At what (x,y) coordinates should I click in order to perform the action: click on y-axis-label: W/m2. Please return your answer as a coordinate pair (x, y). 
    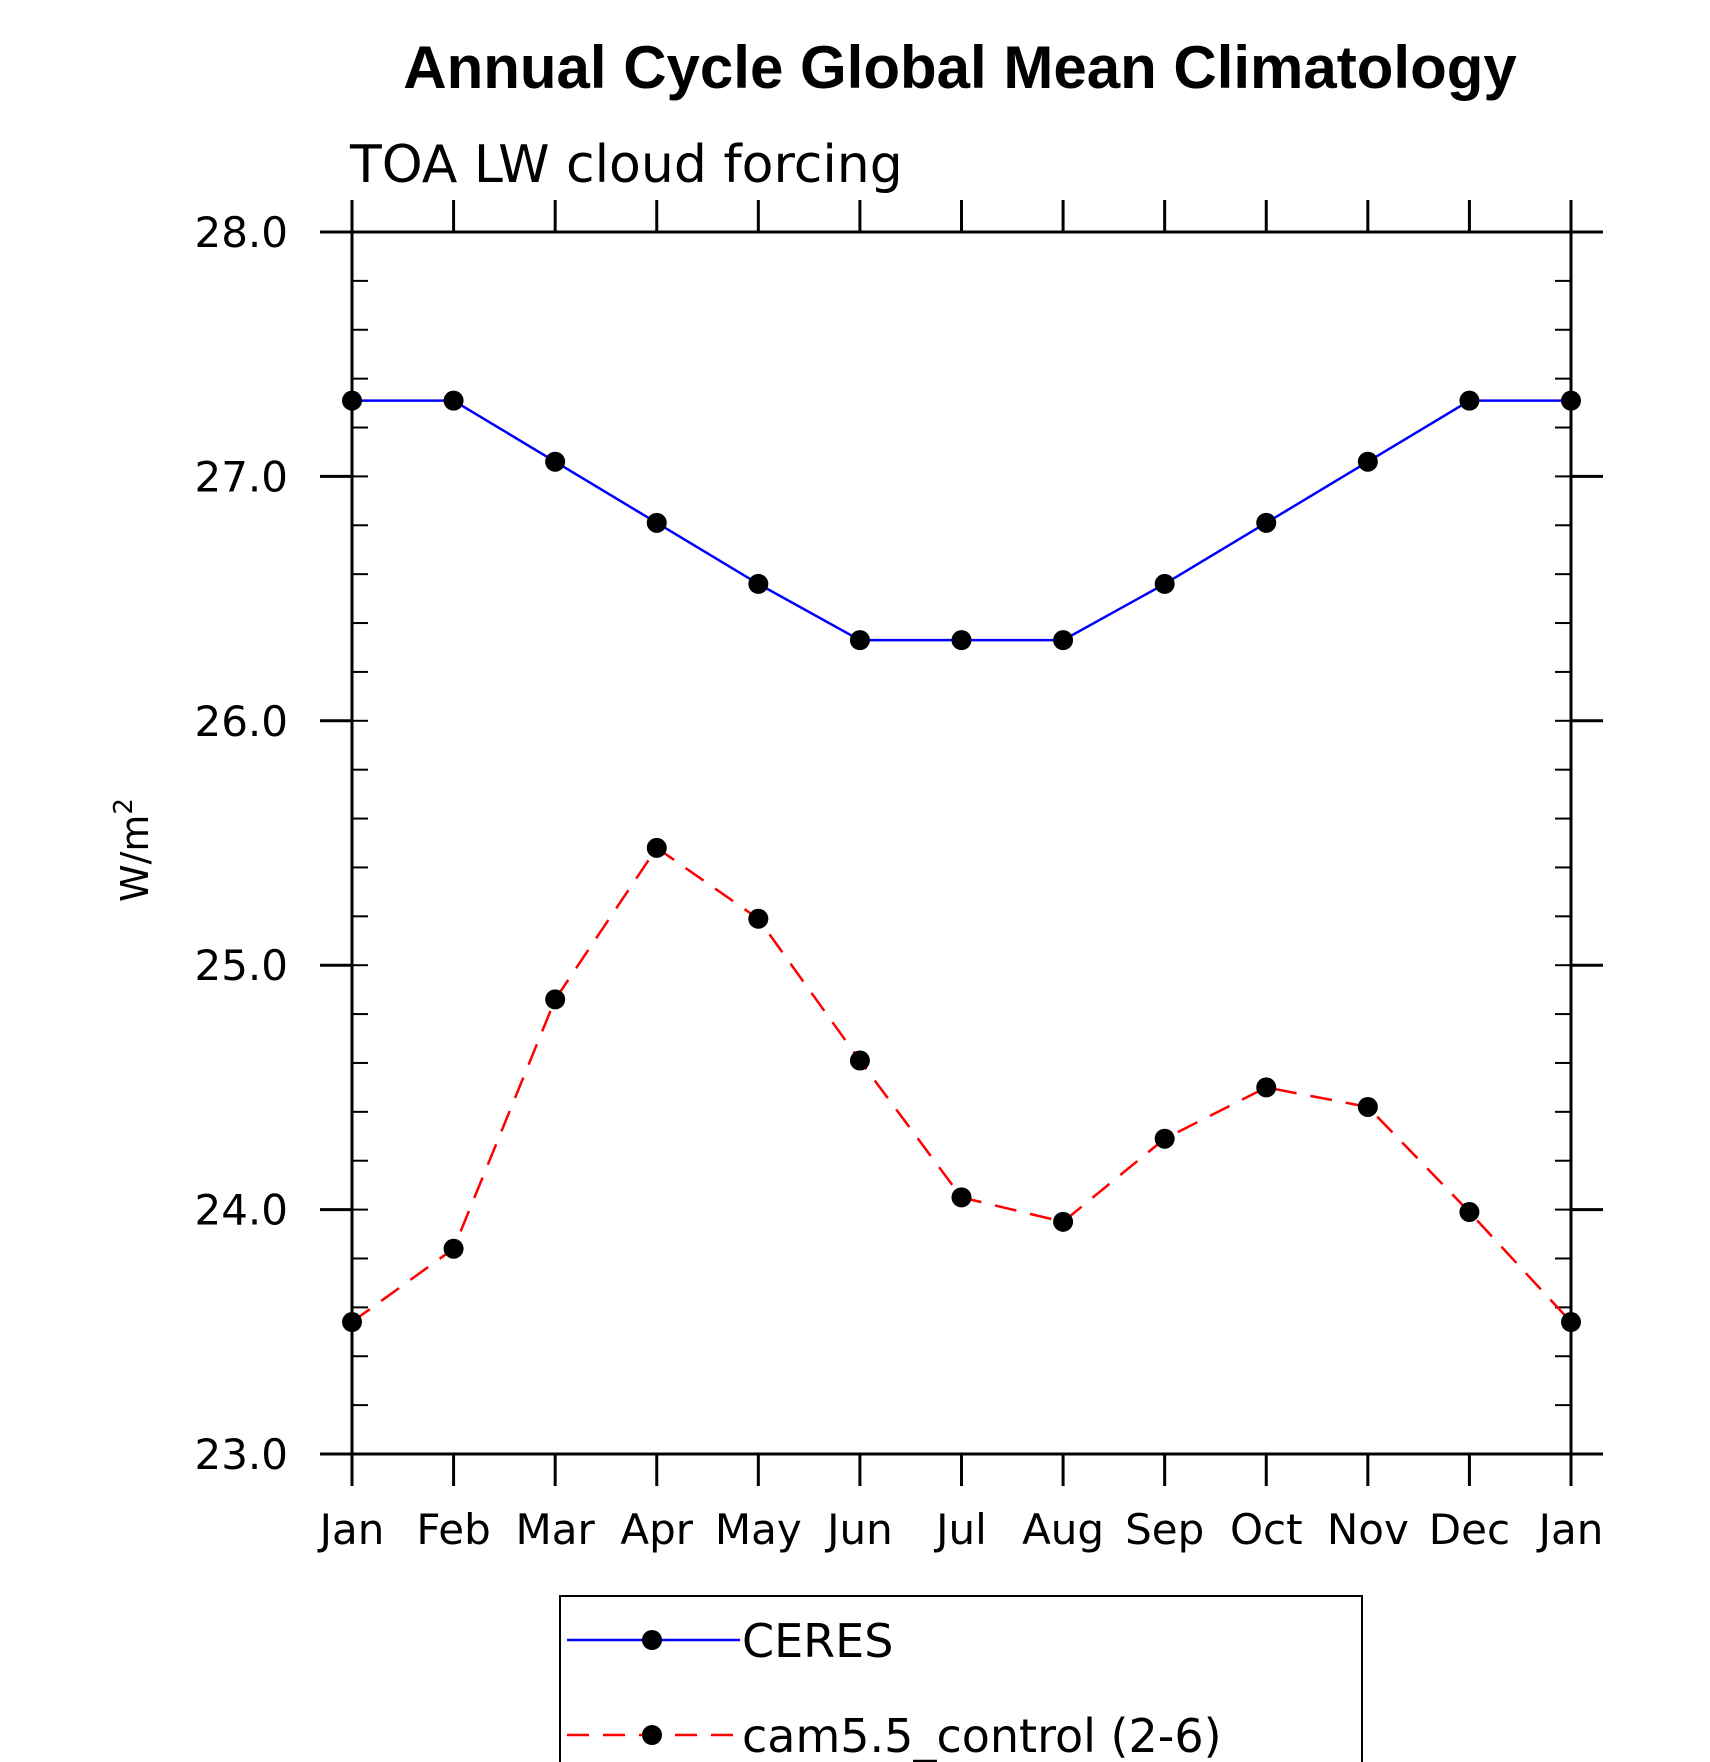
    Looking at the image, I should click on (133, 850).